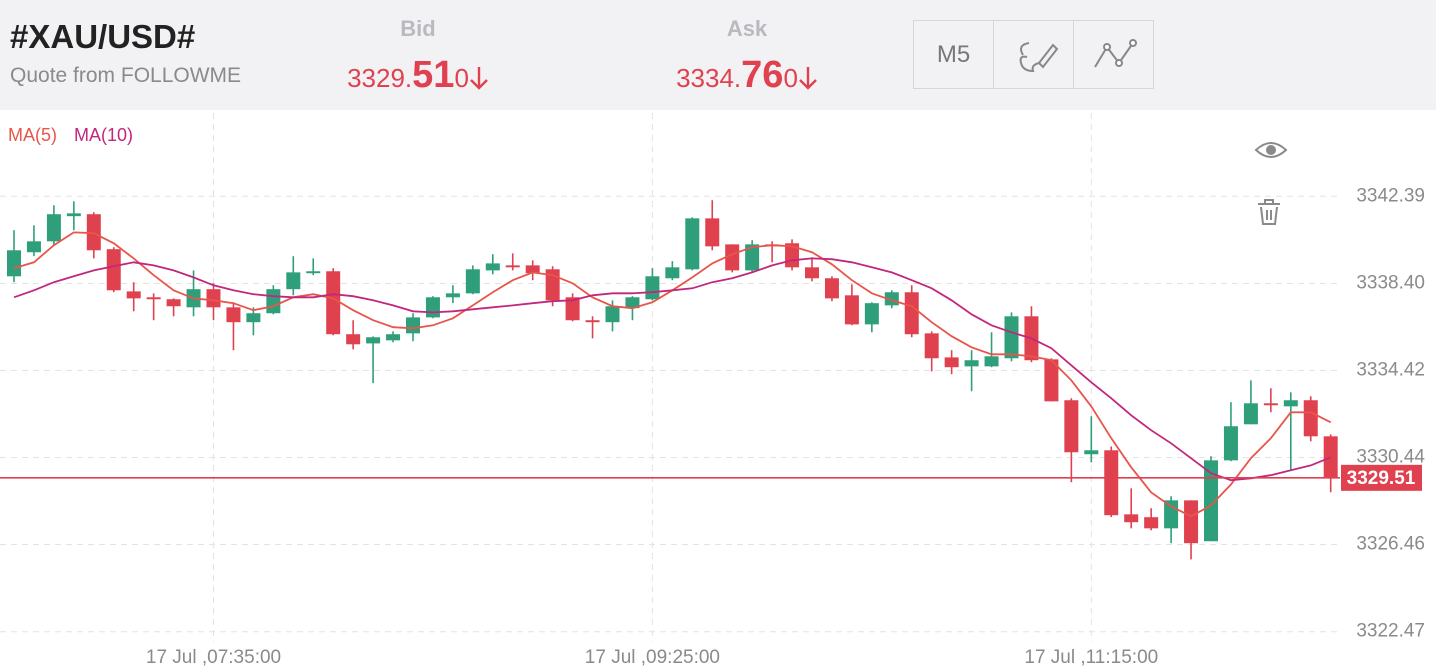 This screenshot has height=672, width=1436. Describe the element at coordinates (103, 135) in the screenshot. I see `legend-ma10: MA(10)` at that location.